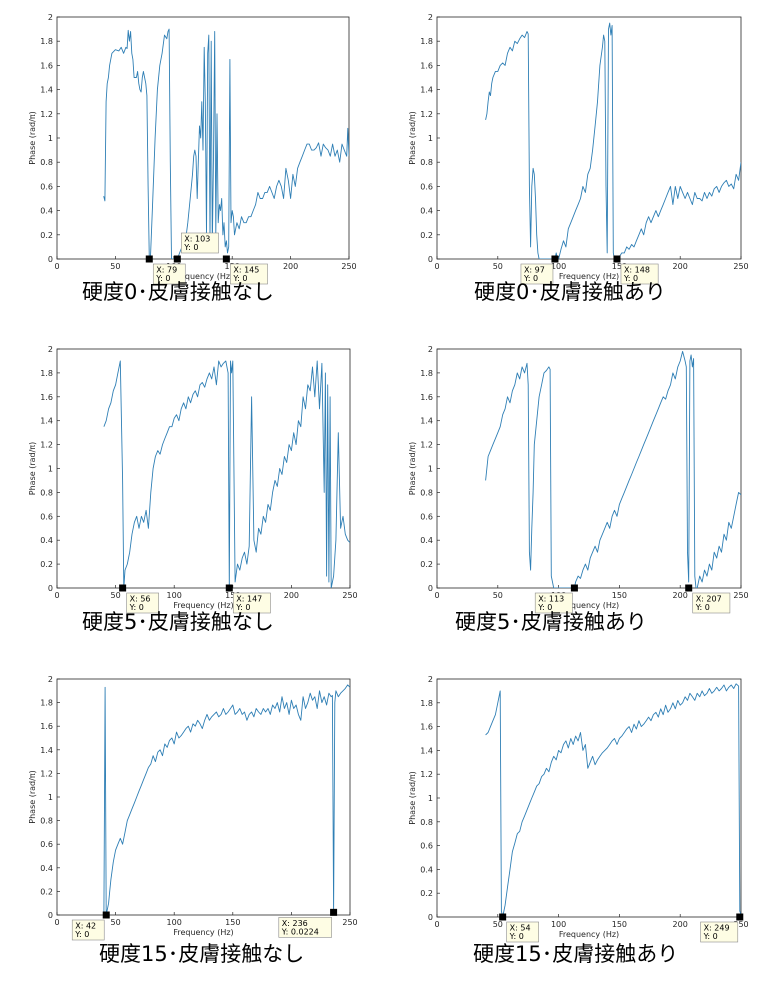 The image size is (778, 996). Describe the element at coordinates (519, 928) in the screenshot. I see `datatip: X: 54Y: 0` at that location.